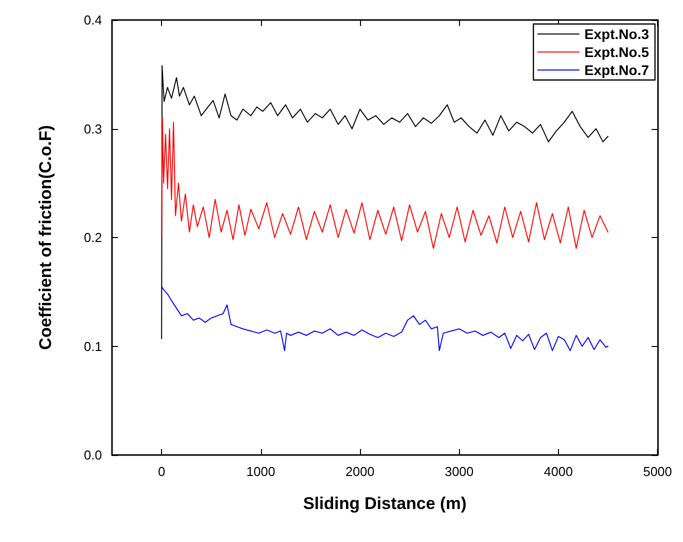 Image resolution: width=683 pixels, height=542 pixels. I want to click on x-tick-label: 2000, so click(360, 471).